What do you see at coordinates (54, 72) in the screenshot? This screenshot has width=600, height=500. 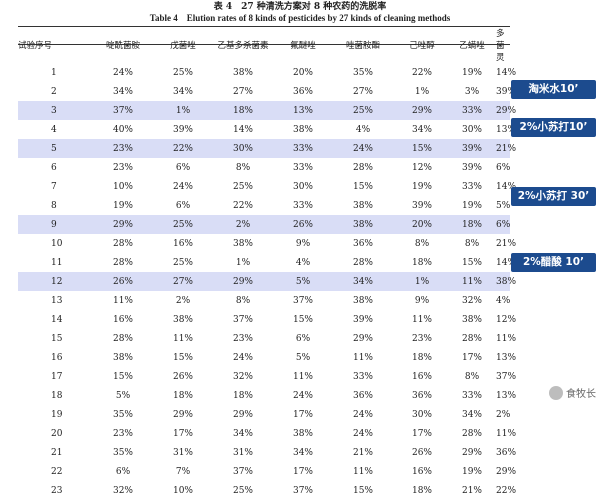 I see `trial-number: 1` at bounding box center [54, 72].